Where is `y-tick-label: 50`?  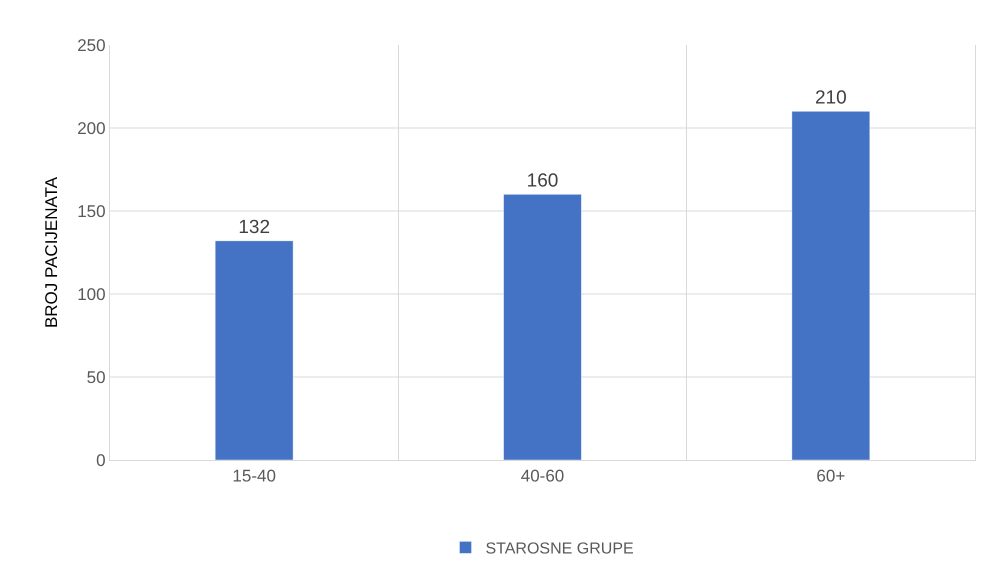 y-tick-label: 50 is located at coordinates (96, 377).